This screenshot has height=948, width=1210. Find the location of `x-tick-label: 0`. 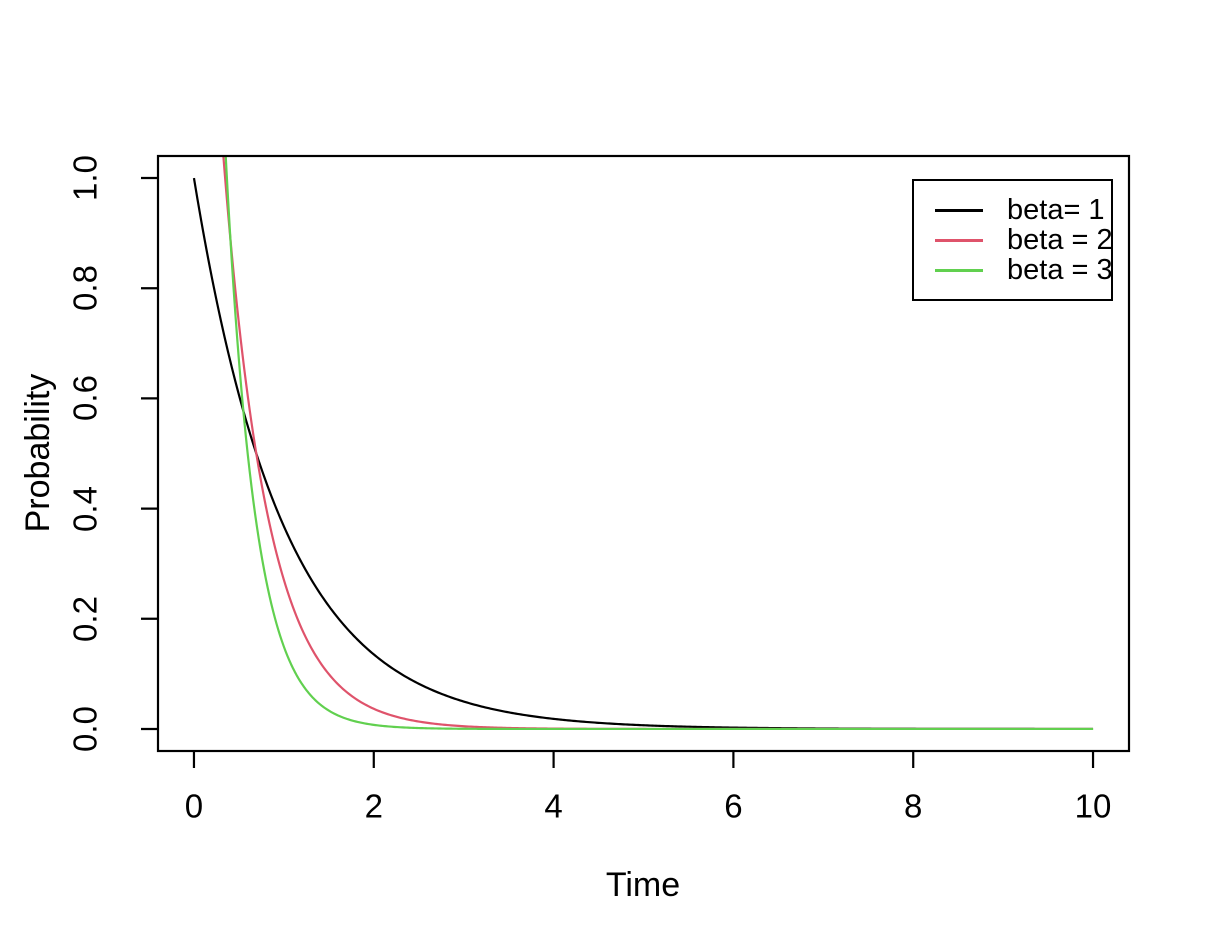

x-tick-label: 0 is located at coordinates (194, 806).